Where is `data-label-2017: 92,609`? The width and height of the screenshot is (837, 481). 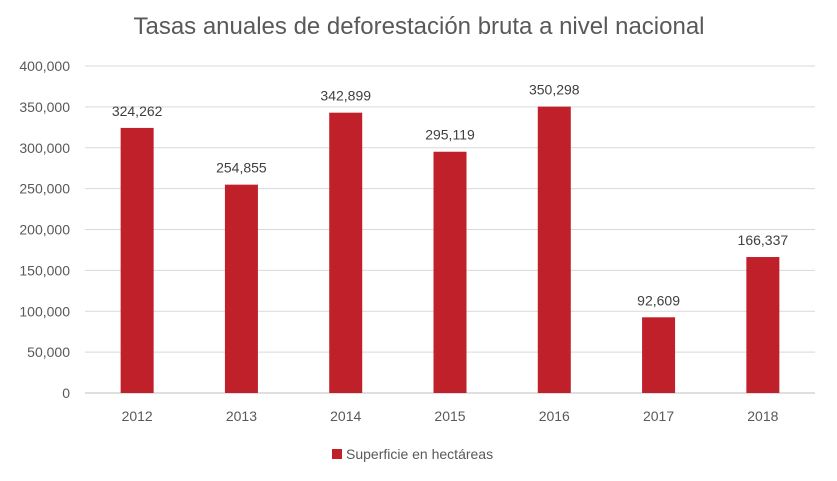 data-label-2017: 92,609 is located at coordinates (658, 300).